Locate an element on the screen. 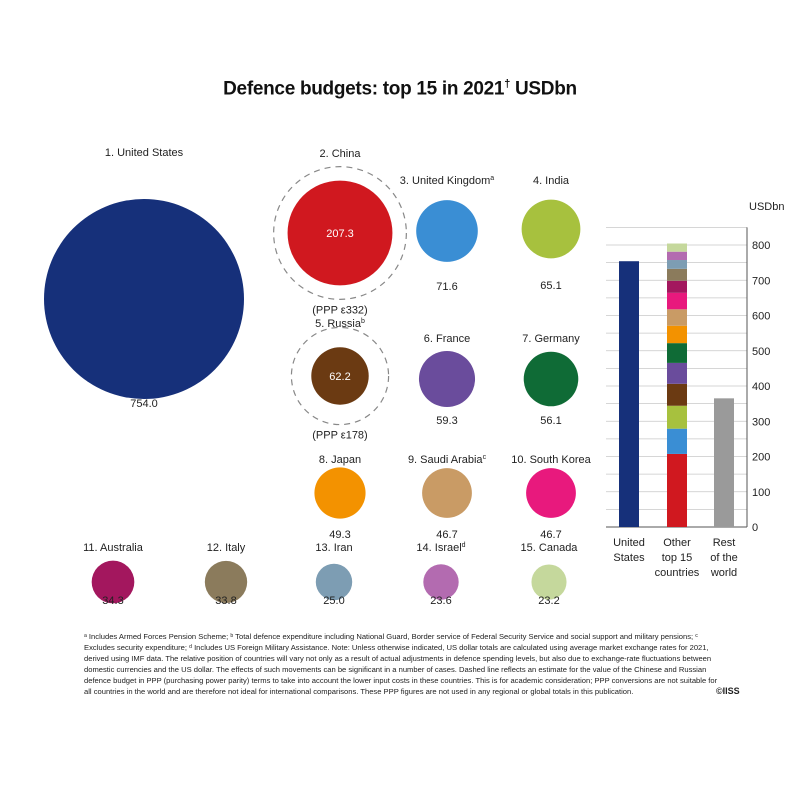 The height and width of the screenshot is (800, 800). country-label-italy: 12. Italy is located at coordinates (226, 548).